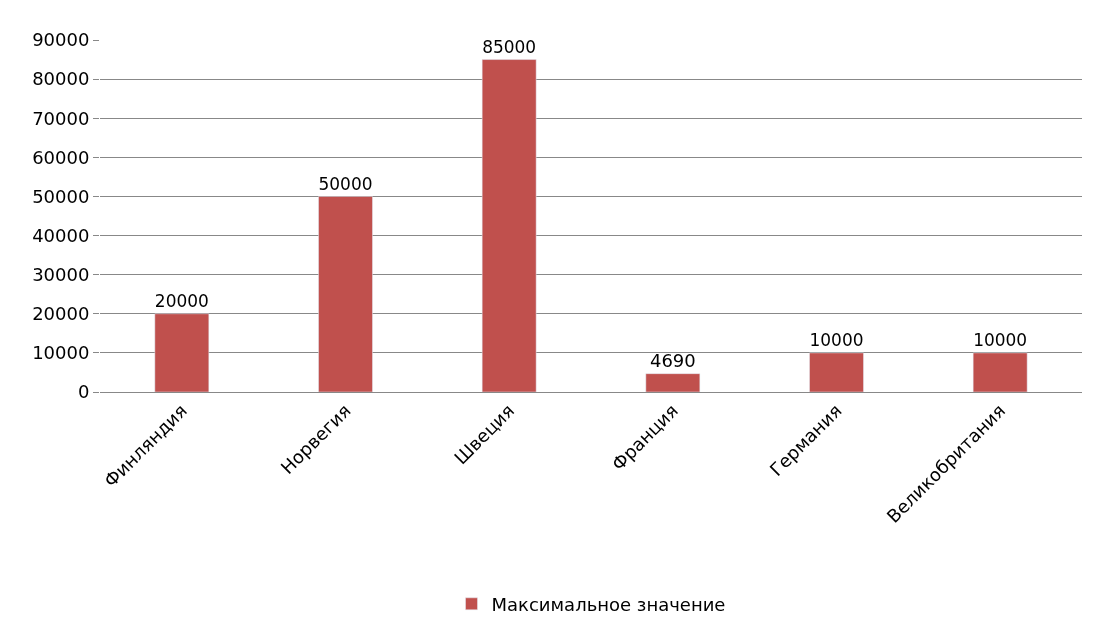 The width and height of the screenshot is (1102, 635). What do you see at coordinates (83, 392) in the screenshot?
I see `y-tick-label: 0` at bounding box center [83, 392].